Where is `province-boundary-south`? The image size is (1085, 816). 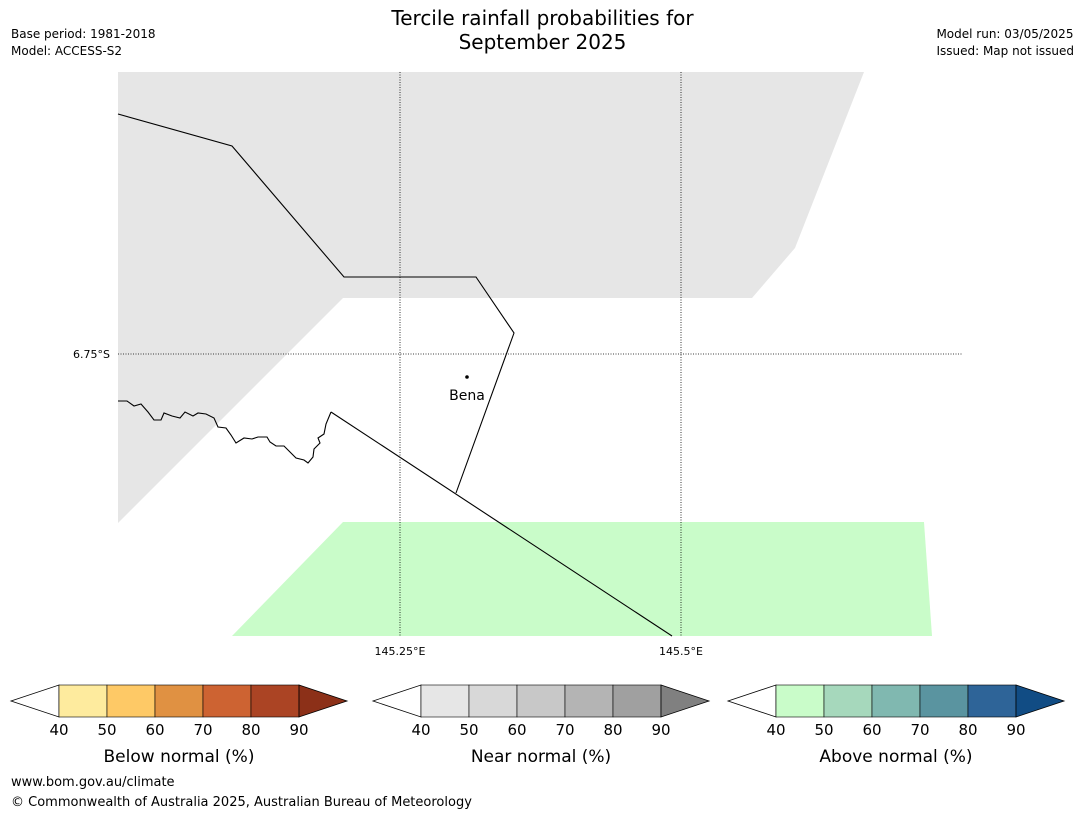
province-boundary-south is located at coordinates (501, 524).